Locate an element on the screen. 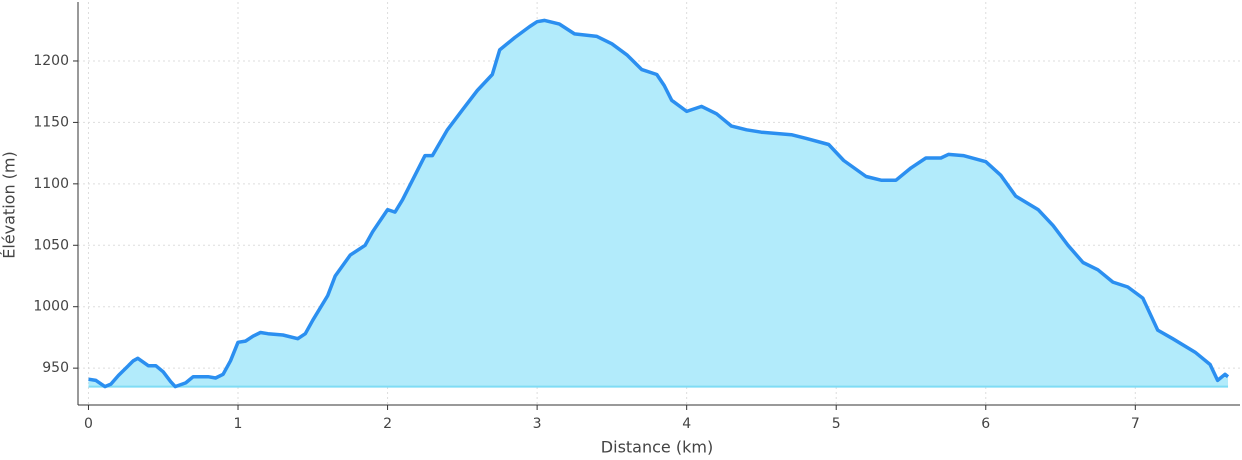 This screenshot has height=460, width=1242. x-tick-label: 7 is located at coordinates (1135, 424).